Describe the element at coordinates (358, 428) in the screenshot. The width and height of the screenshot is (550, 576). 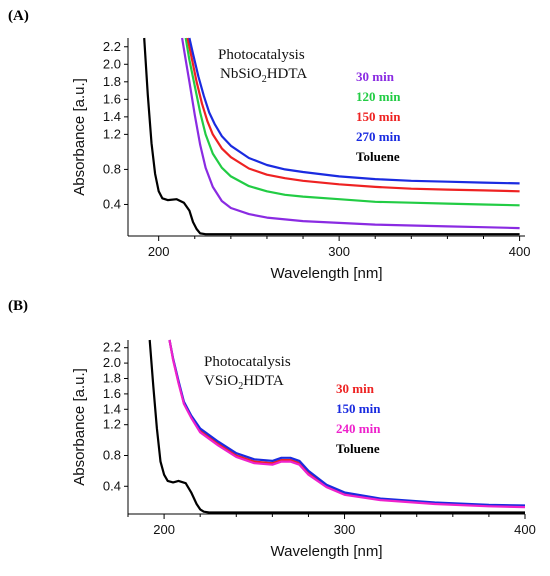
I see `legend-entry: 240 min` at that location.